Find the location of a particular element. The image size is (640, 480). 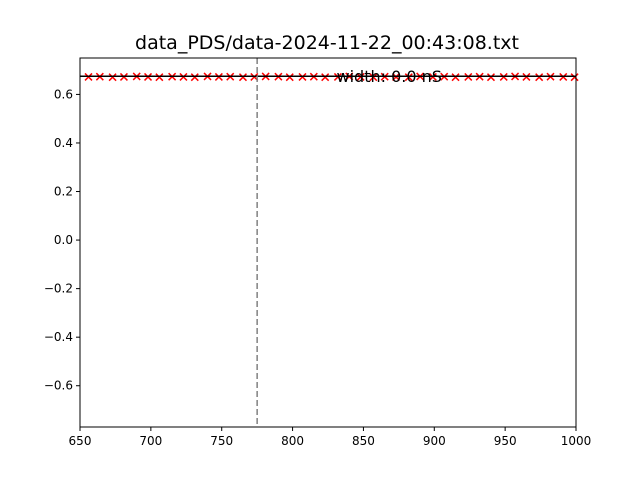

chart-title: data_PDS/data-2024-11-22_00:43:08.txt is located at coordinates (327, 43).